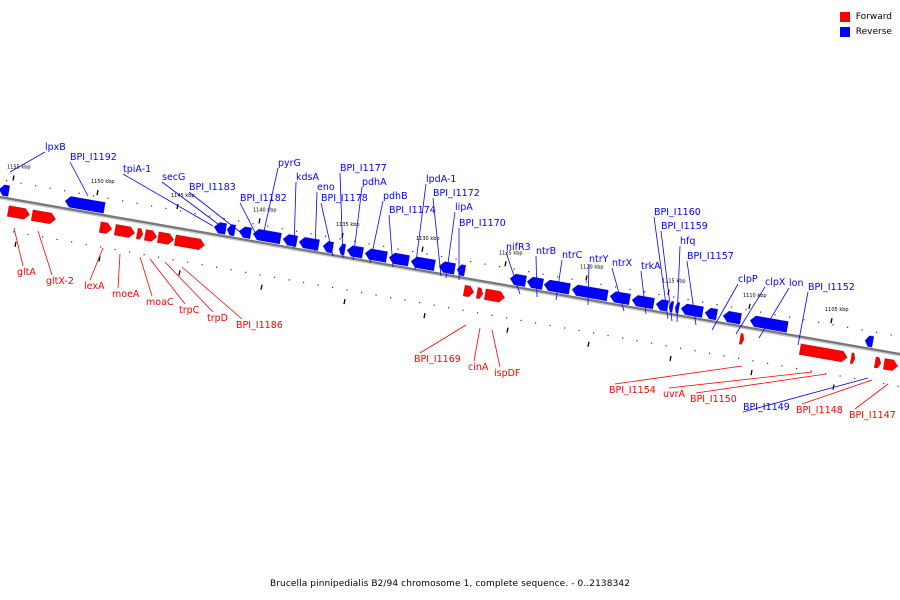  I want to click on reverse-gene-label-29: clpX, so click(775, 282).